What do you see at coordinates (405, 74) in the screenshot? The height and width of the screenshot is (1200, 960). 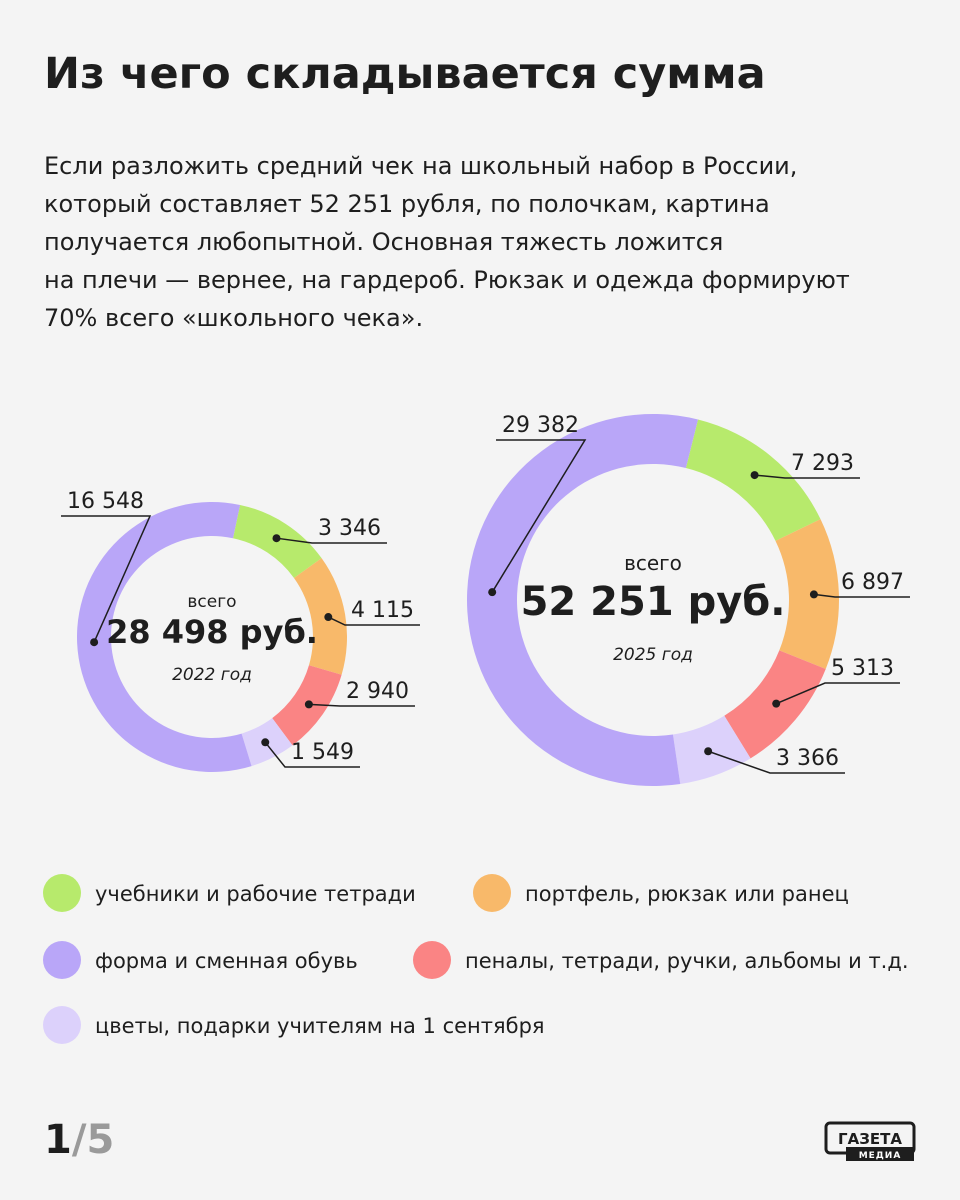 I see `title: Из чего складывается сумма` at bounding box center [405, 74].